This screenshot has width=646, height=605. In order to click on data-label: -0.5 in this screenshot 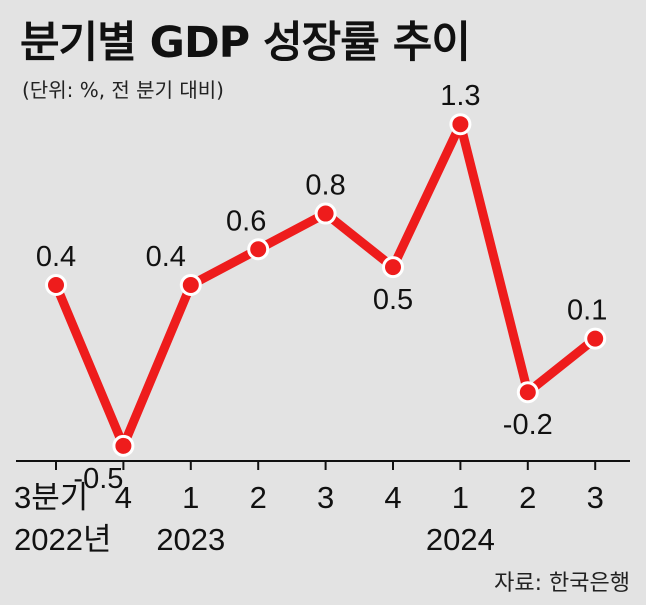, I will do `click(98, 479)`.